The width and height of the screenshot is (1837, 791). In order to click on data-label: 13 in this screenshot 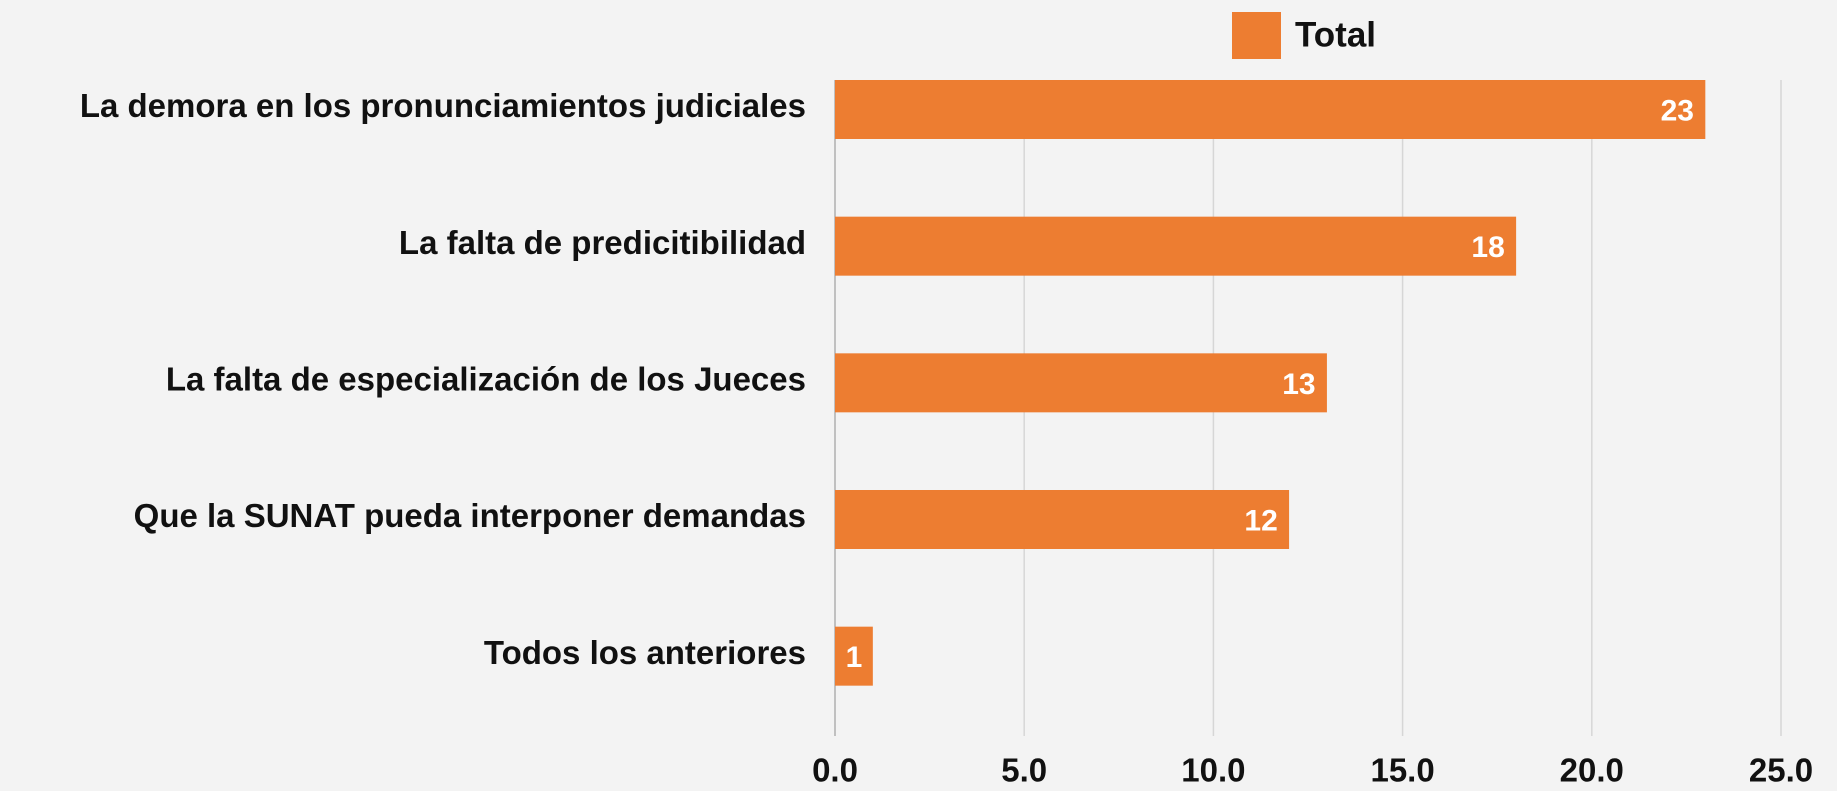, I will do `click(1298, 384)`.